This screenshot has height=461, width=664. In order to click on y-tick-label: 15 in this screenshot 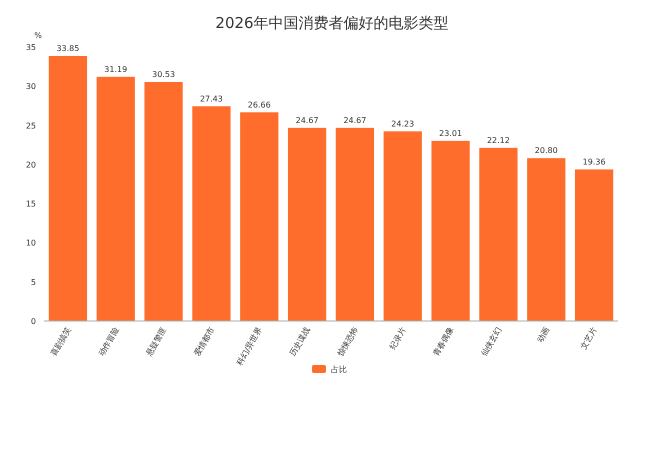, I will do `click(31, 204)`.